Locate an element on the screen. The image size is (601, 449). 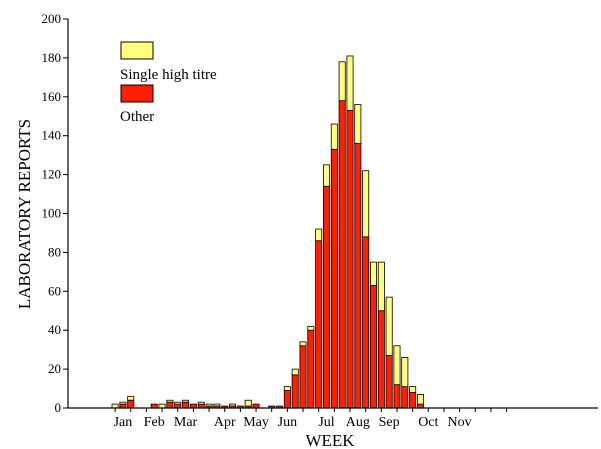
legend: Single high titre Other is located at coordinates (168, 83).